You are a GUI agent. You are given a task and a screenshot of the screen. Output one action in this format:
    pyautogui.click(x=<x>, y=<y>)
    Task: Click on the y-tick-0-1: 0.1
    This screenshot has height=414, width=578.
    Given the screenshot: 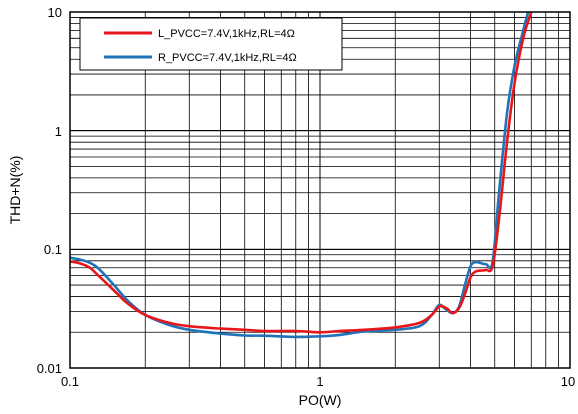 What is the action you would take?
    pyautogui.click(x=53, y=249)
    